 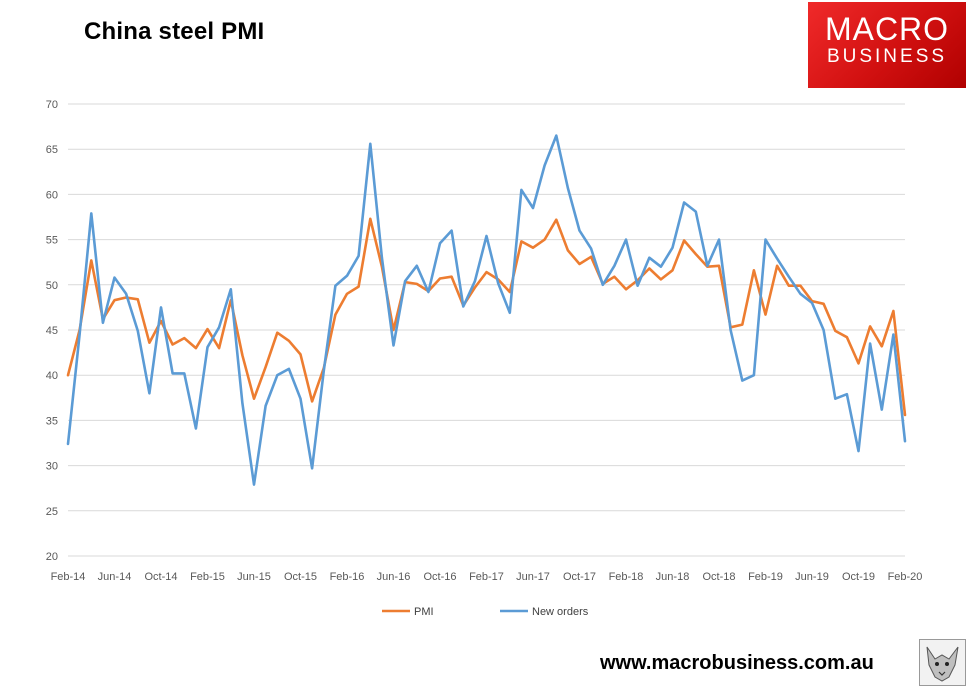 I want to click on x-tick-label: Jun-17, so click(x=533, y=577).